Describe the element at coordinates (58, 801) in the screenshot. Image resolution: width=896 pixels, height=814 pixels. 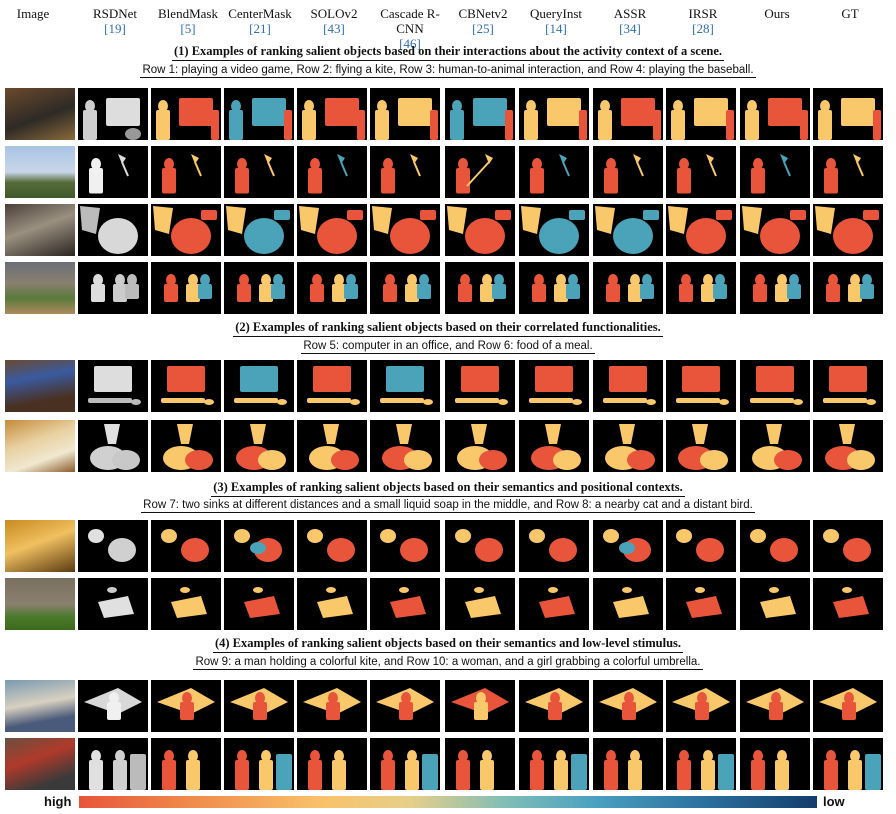
I see `legend-high-label: high` at that location.